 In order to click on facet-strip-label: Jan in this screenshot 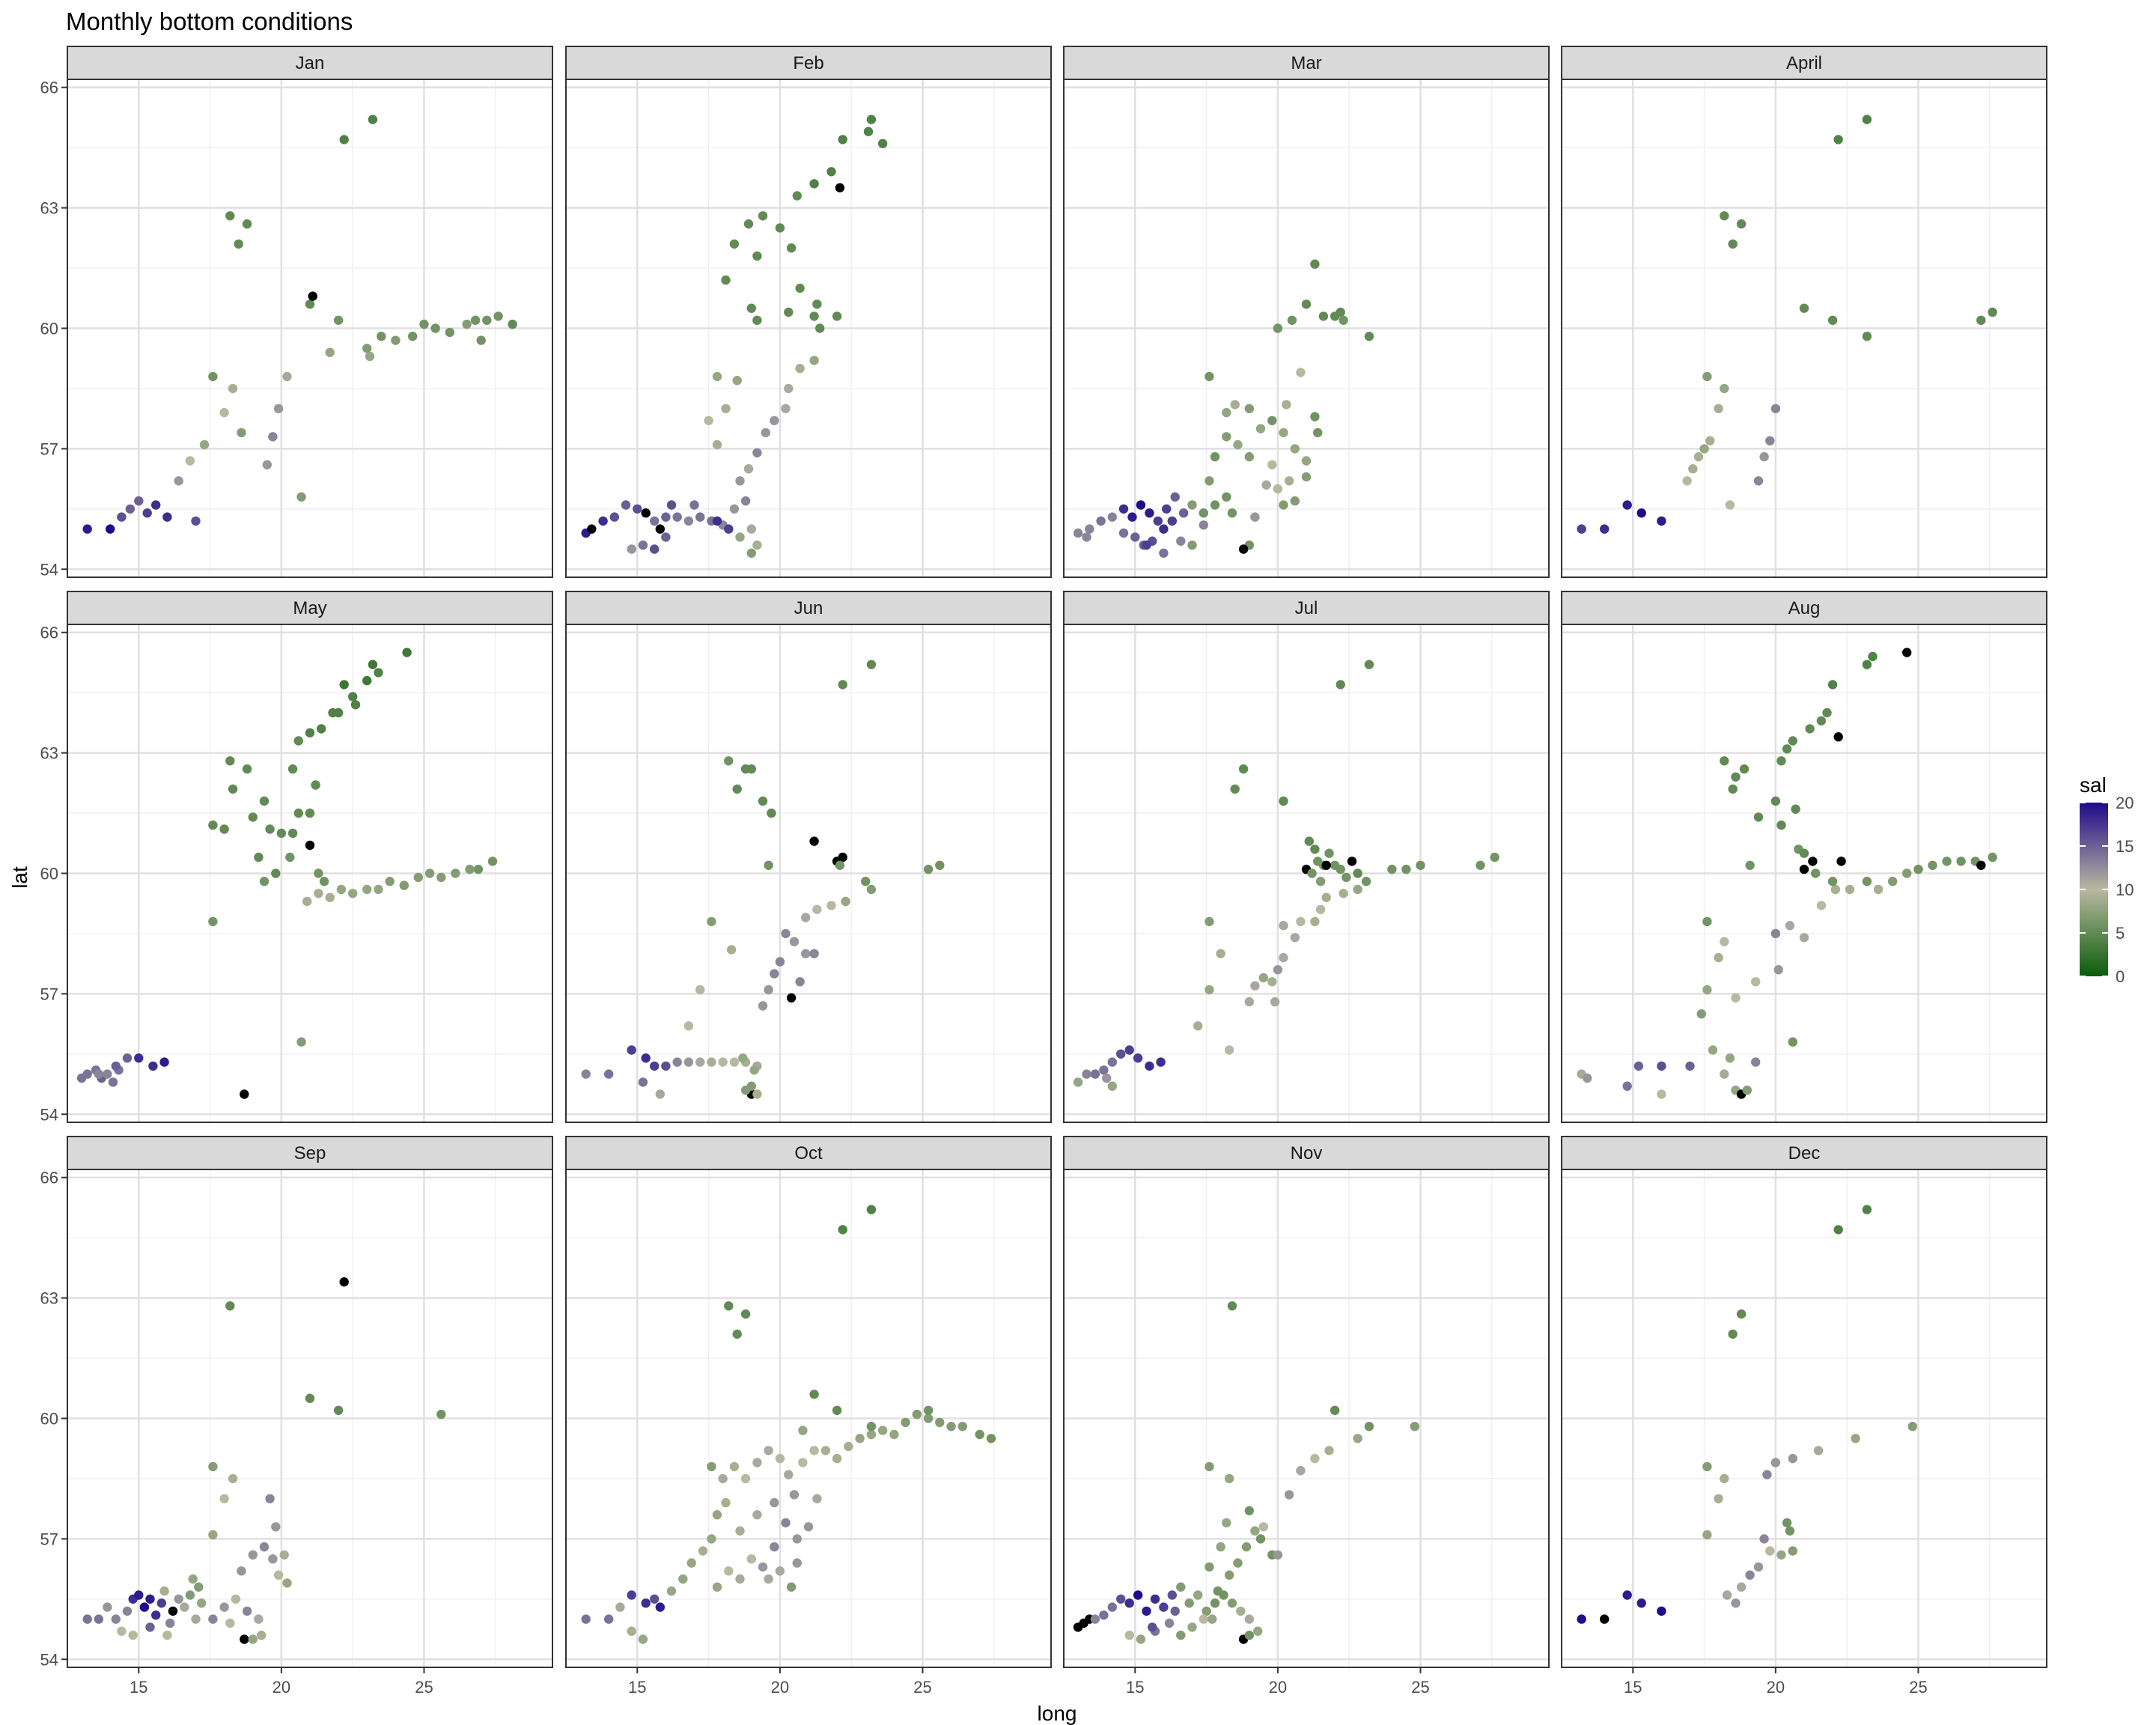, I will do `click(310, 63)`.